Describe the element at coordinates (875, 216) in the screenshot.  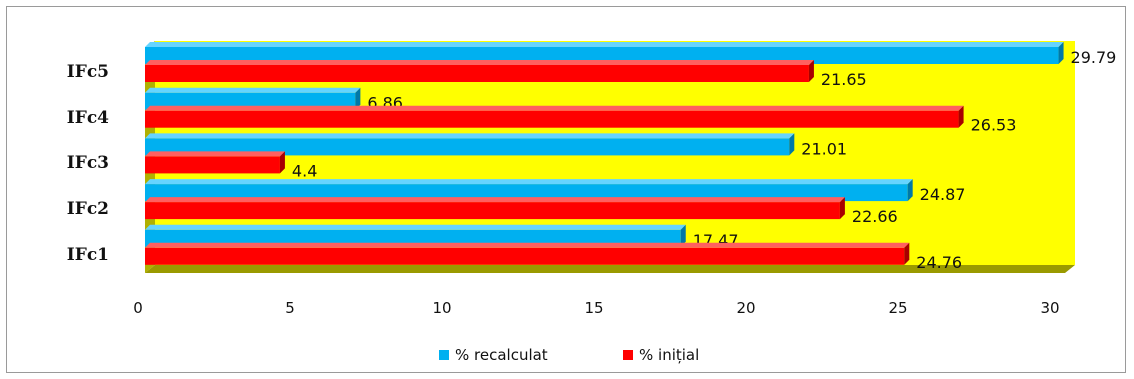
I see `data-label: 22.66` at that location.